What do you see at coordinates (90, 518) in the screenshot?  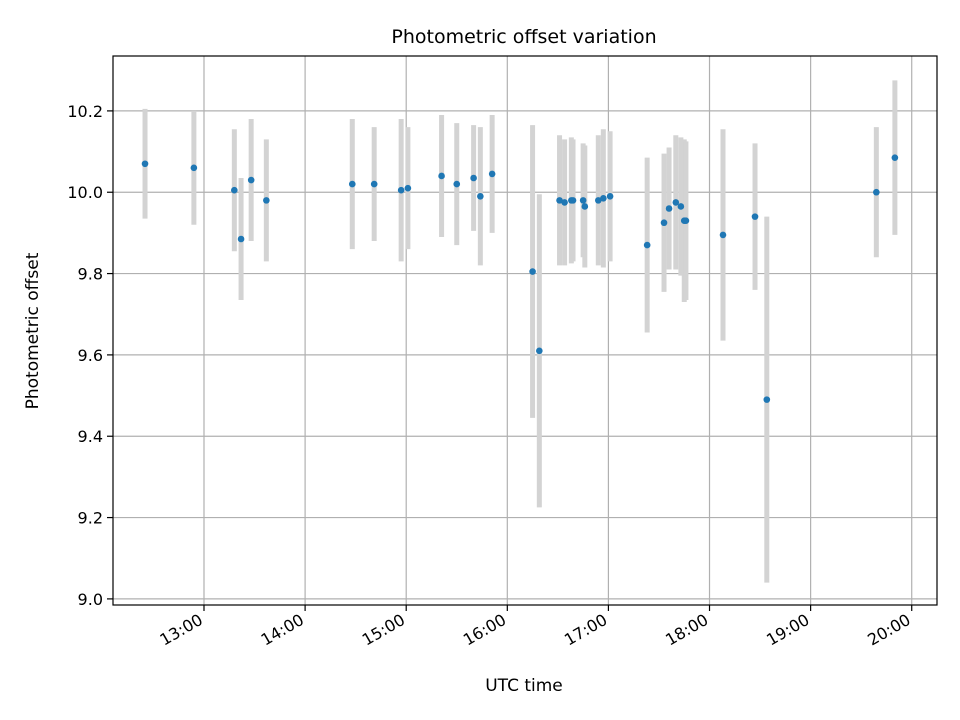 I see `y-tick-label: 9.2` at bounding box center [90, 518].